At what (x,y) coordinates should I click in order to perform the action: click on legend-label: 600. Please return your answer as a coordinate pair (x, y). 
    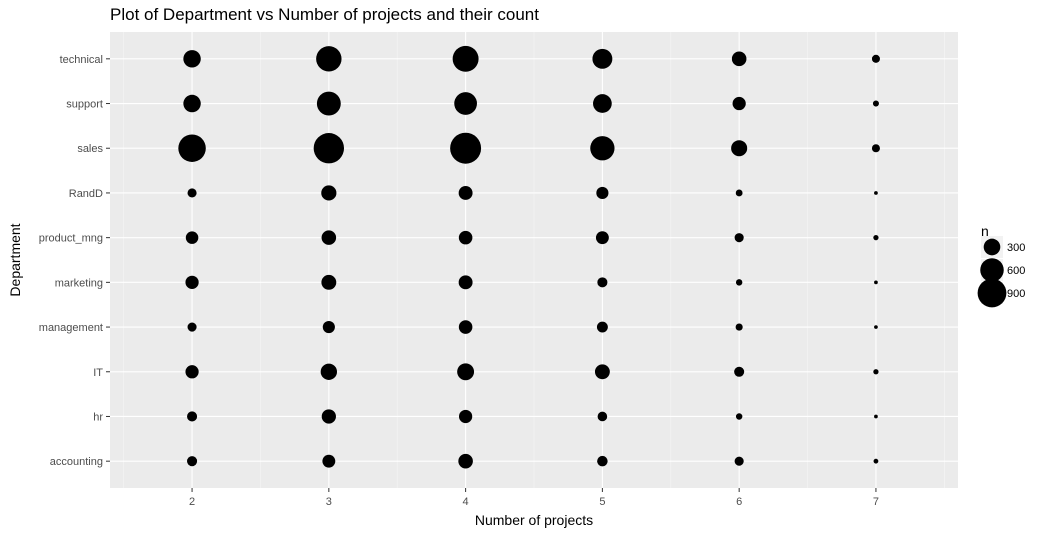
    Looking at the image, I should click on (1016, 271).